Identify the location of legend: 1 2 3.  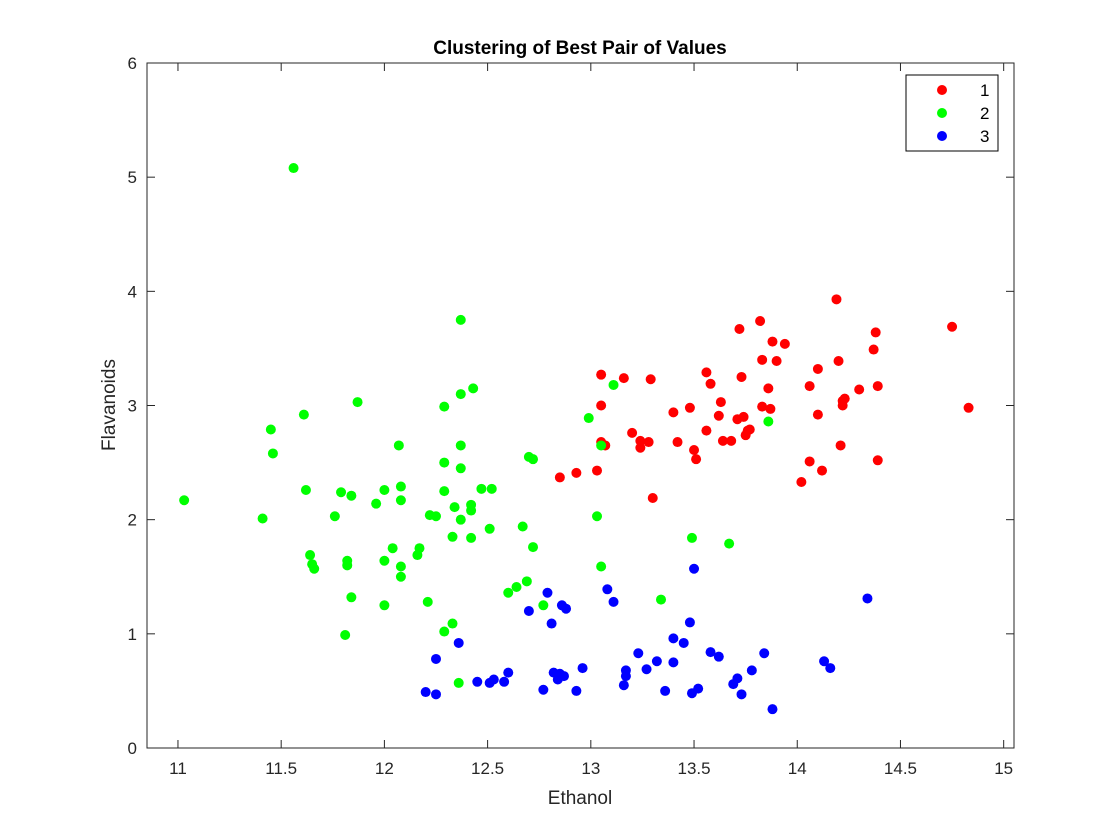
(952, 113).